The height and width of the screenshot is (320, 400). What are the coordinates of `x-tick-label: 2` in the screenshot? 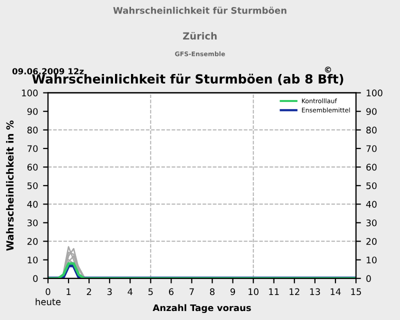 It's located at (89, 291).